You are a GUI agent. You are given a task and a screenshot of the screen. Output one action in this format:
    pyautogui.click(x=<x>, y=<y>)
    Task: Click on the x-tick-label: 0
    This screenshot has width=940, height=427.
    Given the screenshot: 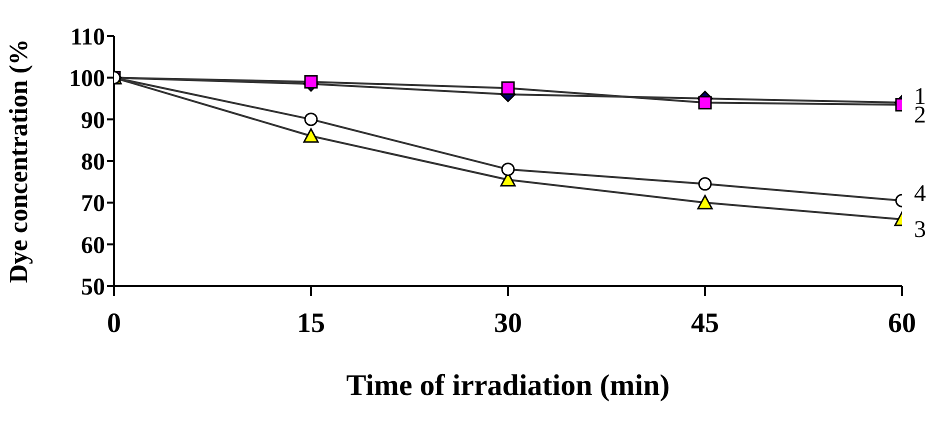 What is the action you would take?
    pyautogui.click(x=114, y=323)
    